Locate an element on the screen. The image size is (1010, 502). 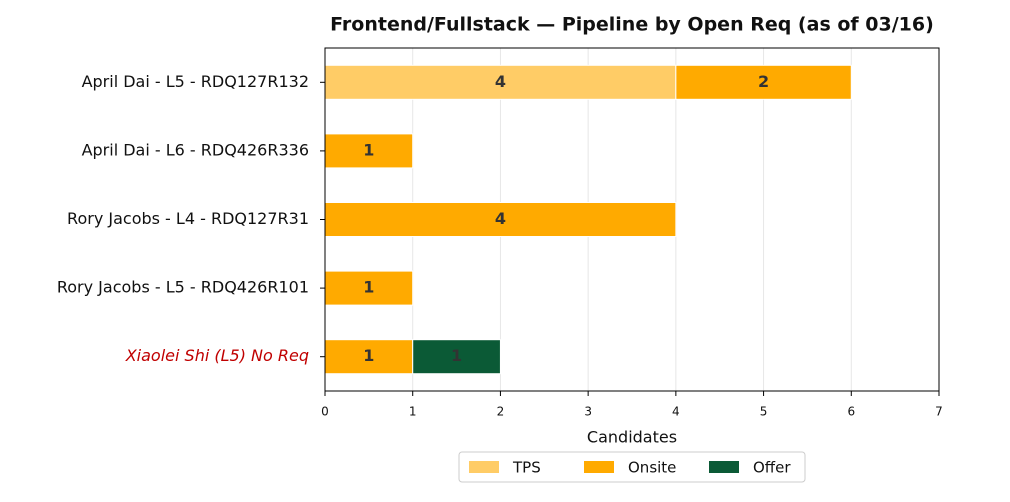
x-tick-label: 1 is located at coordinates (413, 412).